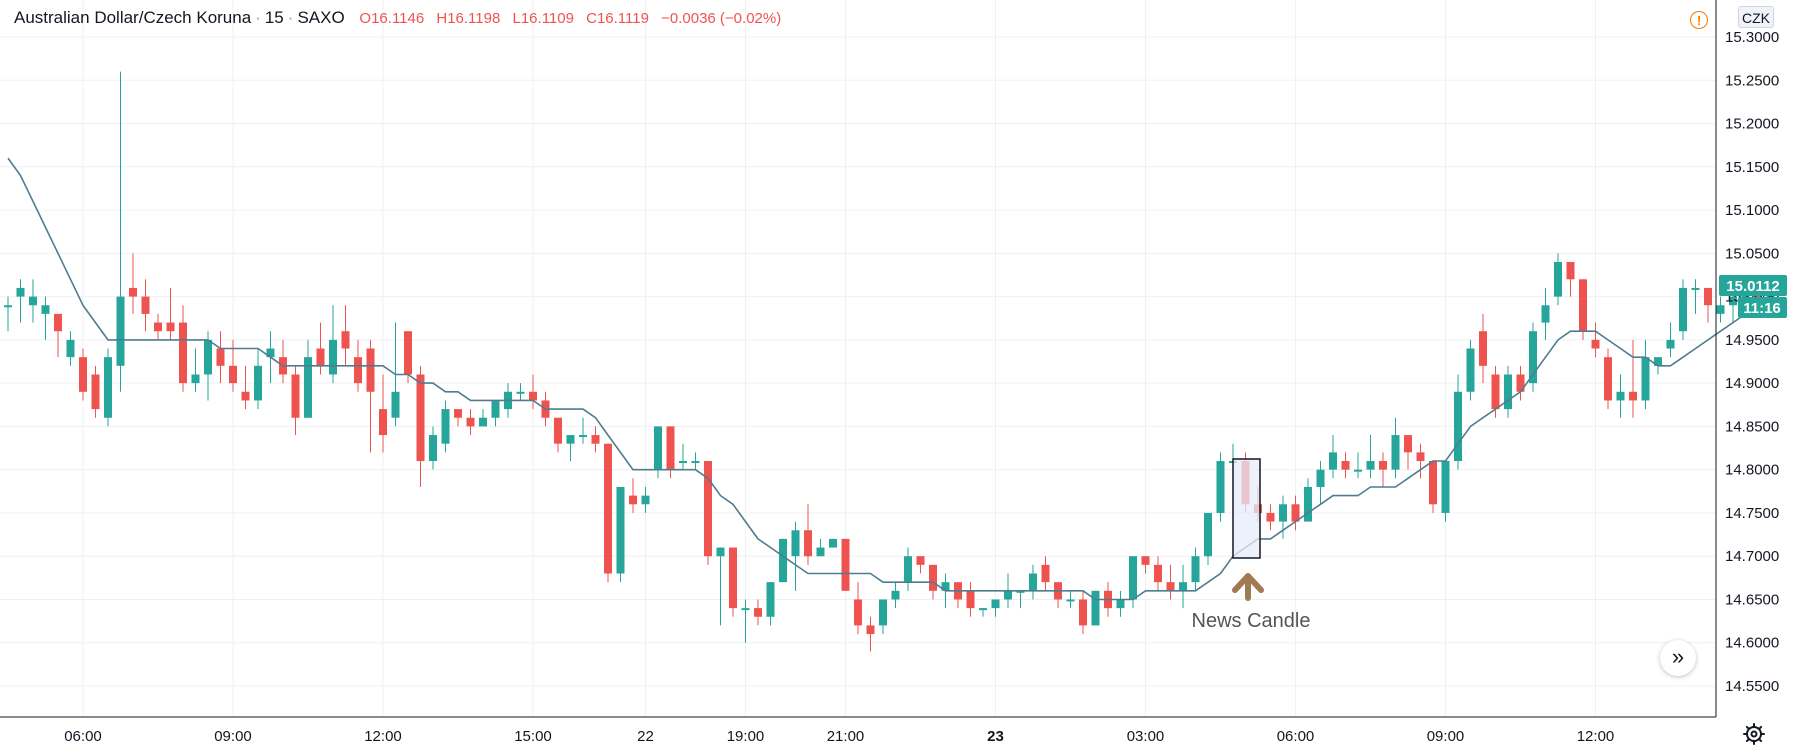  Describe the element at coordinates (383, 736) in the screenshot. I see `time-tick-label: 12:00` at that location.